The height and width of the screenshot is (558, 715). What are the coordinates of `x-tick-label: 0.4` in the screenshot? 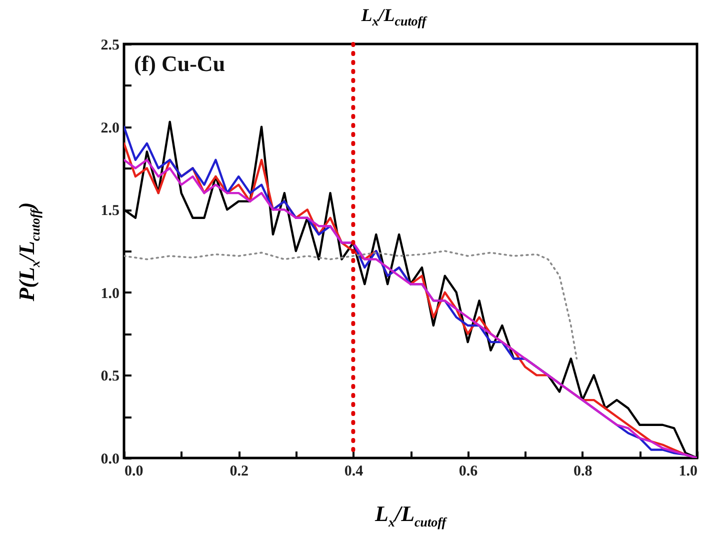 It's located at (354, 472).